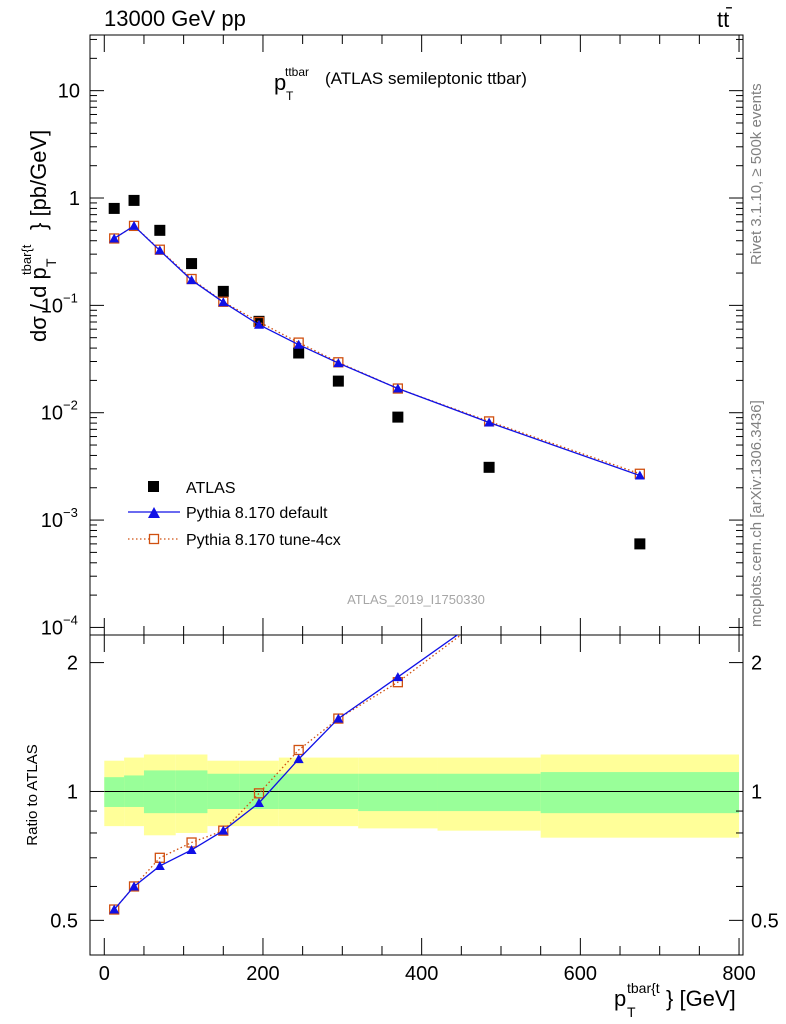 The image size is (786, 1024). Describe the element at coordinates (70, 405) in the screenshot. I see `svg-text: −2` at that location.